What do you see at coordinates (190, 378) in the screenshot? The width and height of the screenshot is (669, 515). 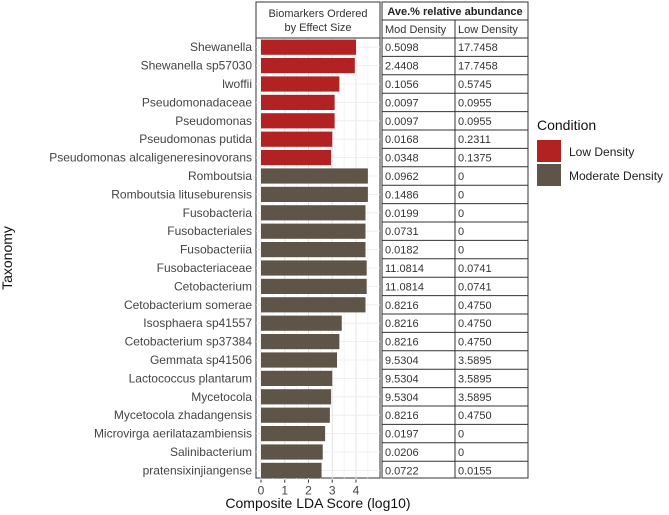 I see `category-label: Lactococcus plantarum` at bounding box center [190, 378].